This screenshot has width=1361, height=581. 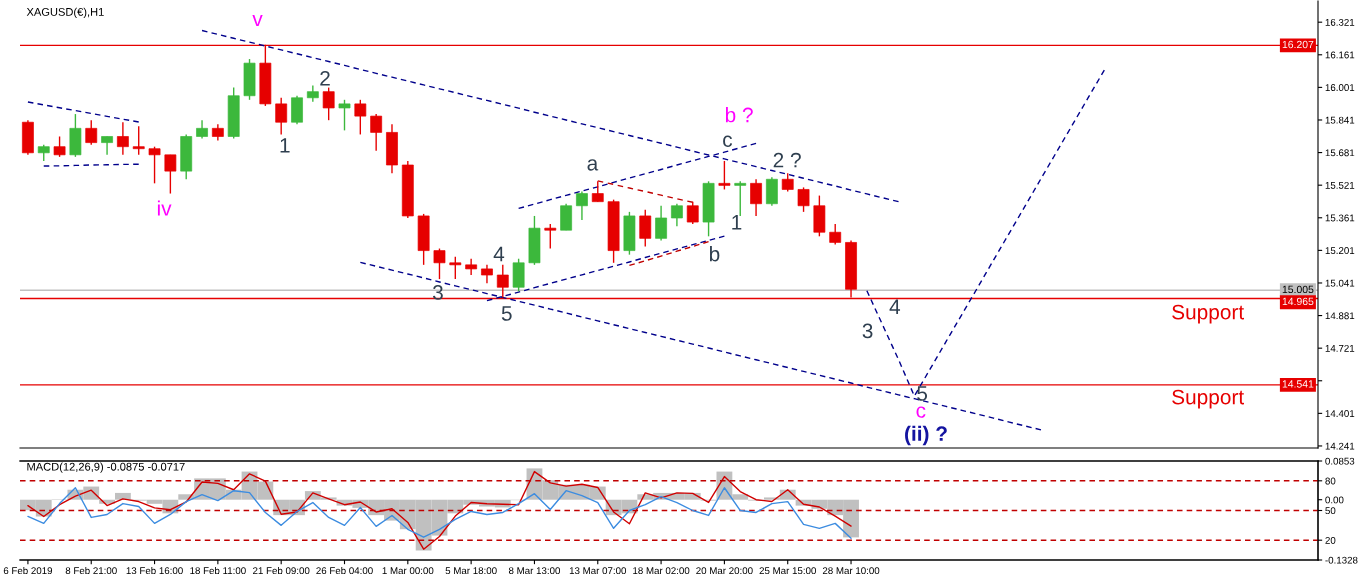 What do you see at coordinates (106, 467) in the screenshot?
I see `chart-title: MACD(12,26,9) -0.0875 -0.0717` at bounding box center [106, 467].